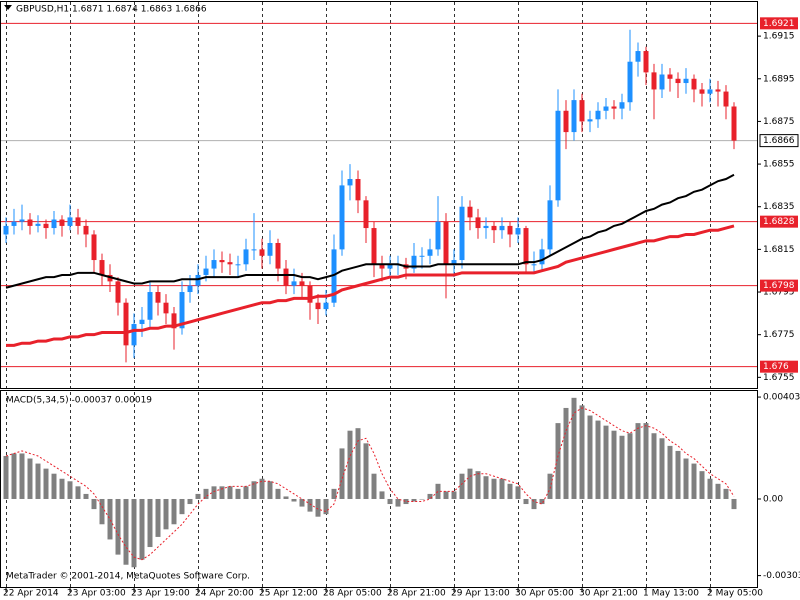 The height and width of the screenshot is (600, 800). Describe the element at coordinates (779, 222) in the screenshot. I see `level-label: 1.6828` at that location.